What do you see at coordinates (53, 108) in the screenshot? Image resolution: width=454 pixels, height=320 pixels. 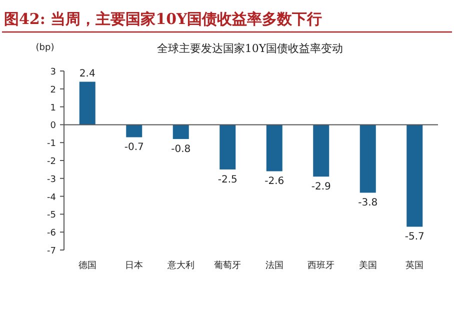 I see `y-tick-label: 1` at bounding box center [53, 108].